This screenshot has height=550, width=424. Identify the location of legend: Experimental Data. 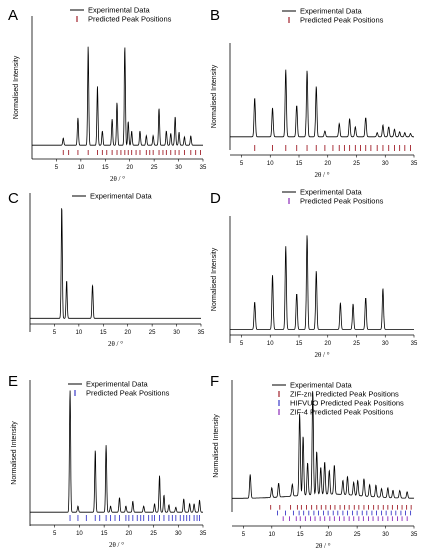
(112, 196).